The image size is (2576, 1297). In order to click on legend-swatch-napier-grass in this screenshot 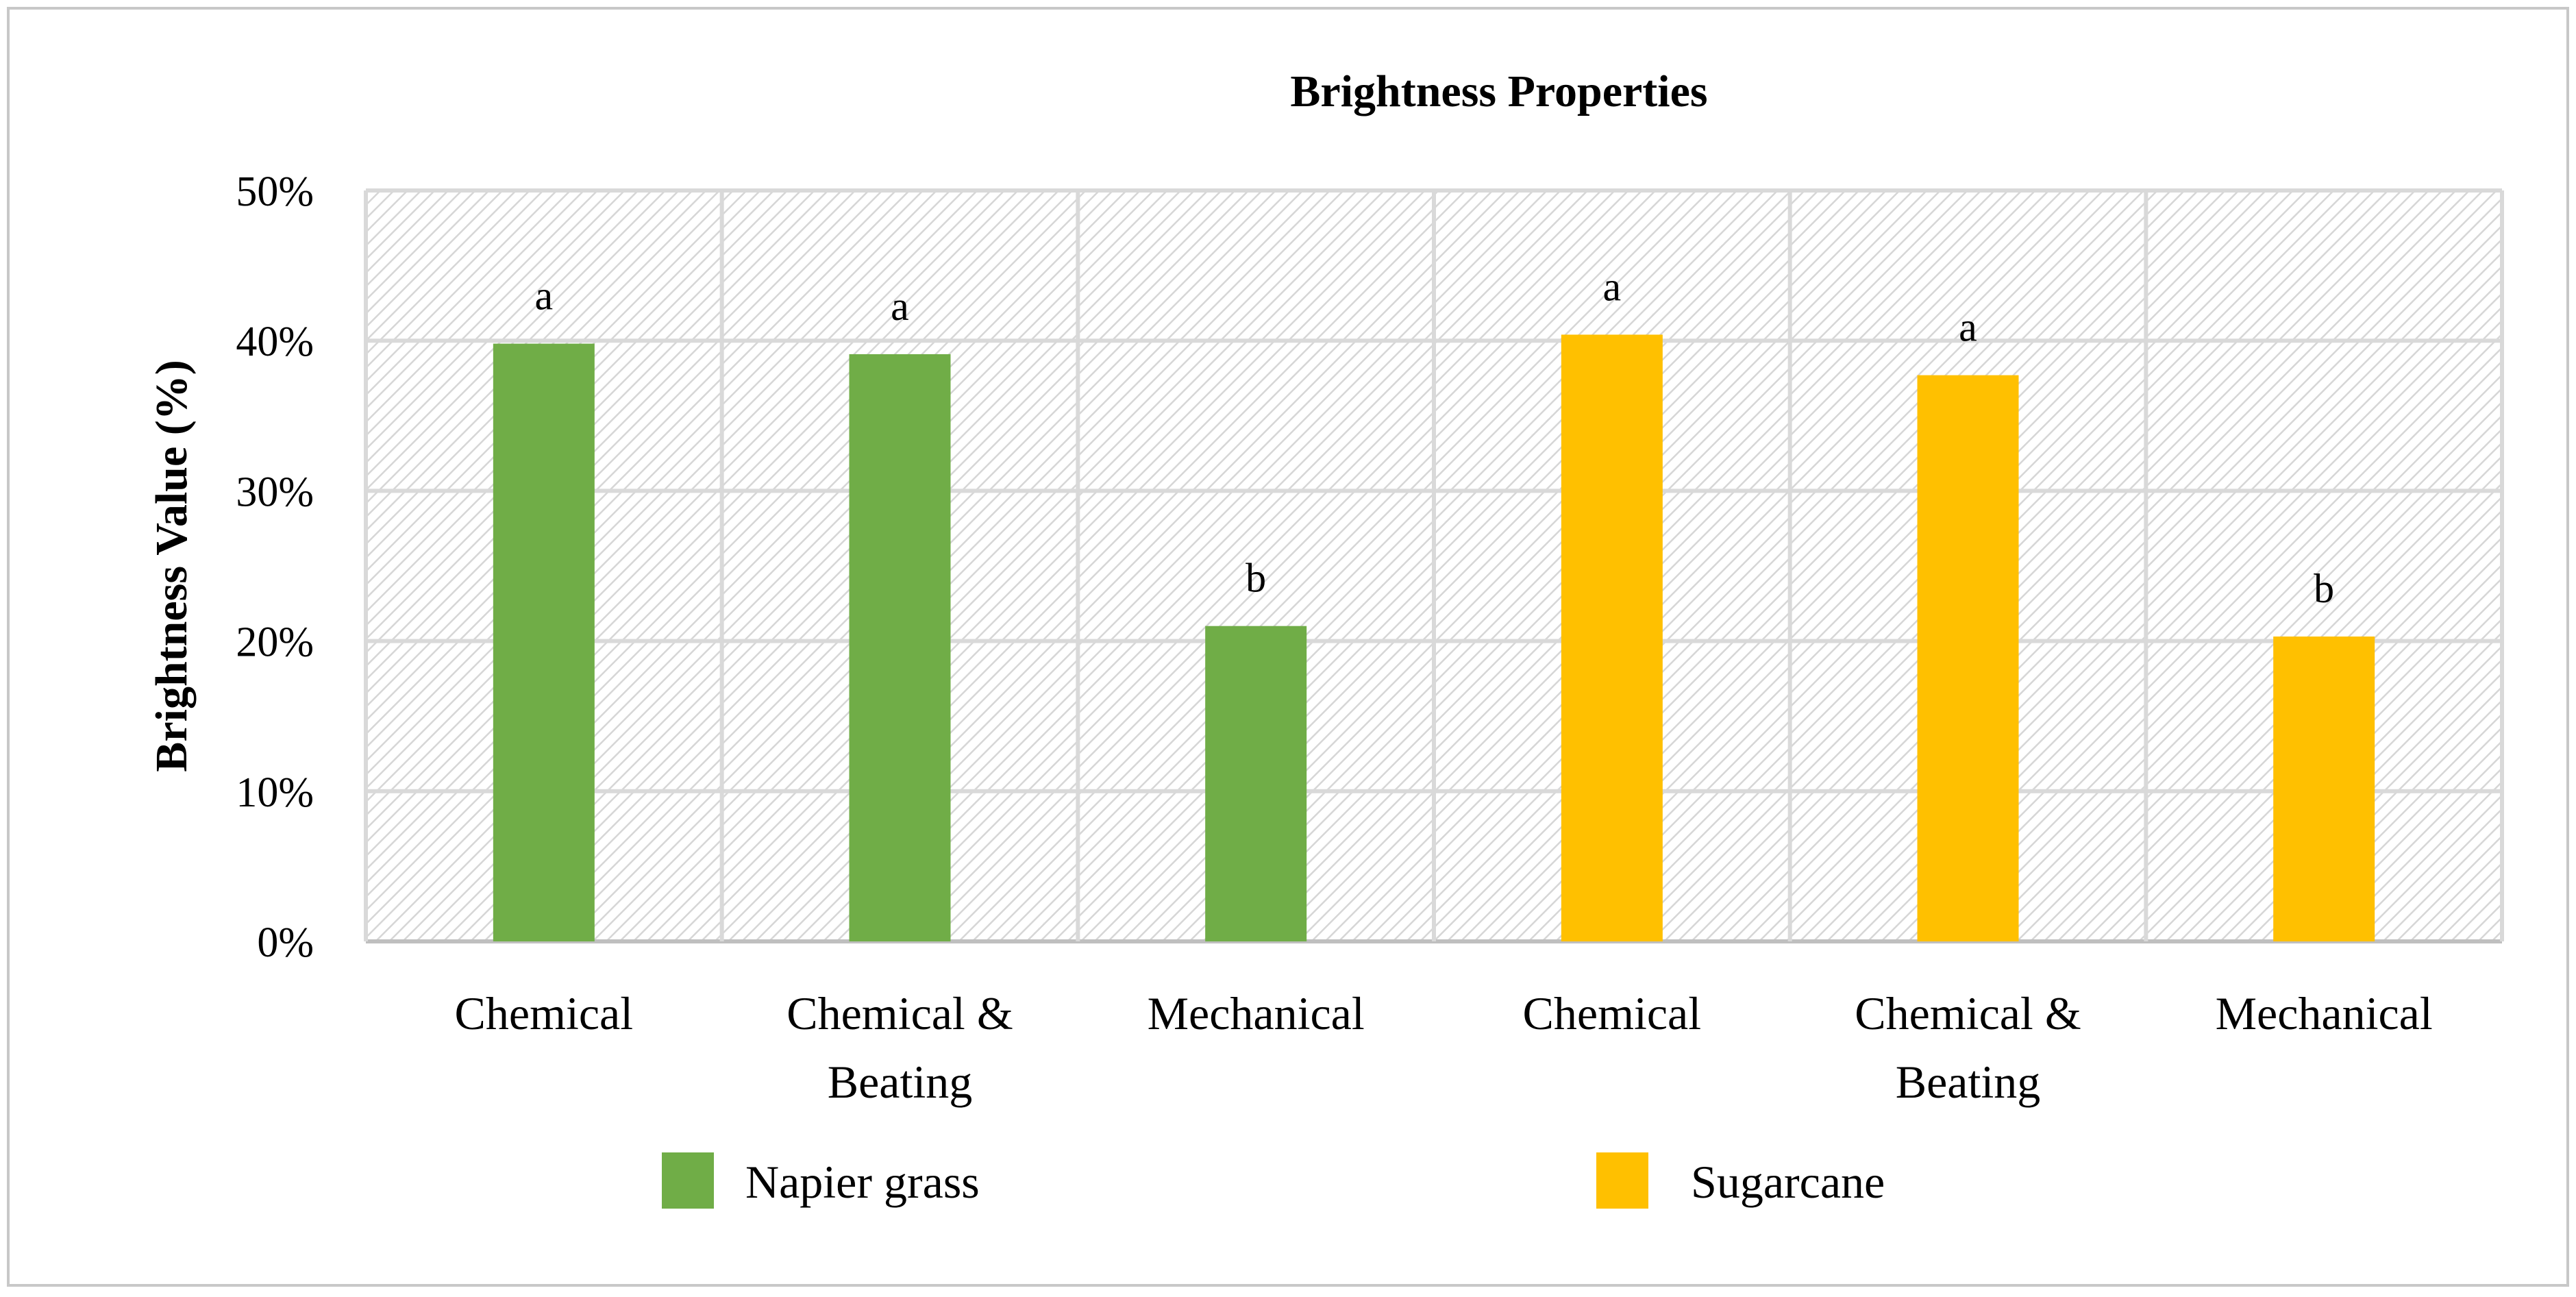, I will do `click(688, 1180)`.